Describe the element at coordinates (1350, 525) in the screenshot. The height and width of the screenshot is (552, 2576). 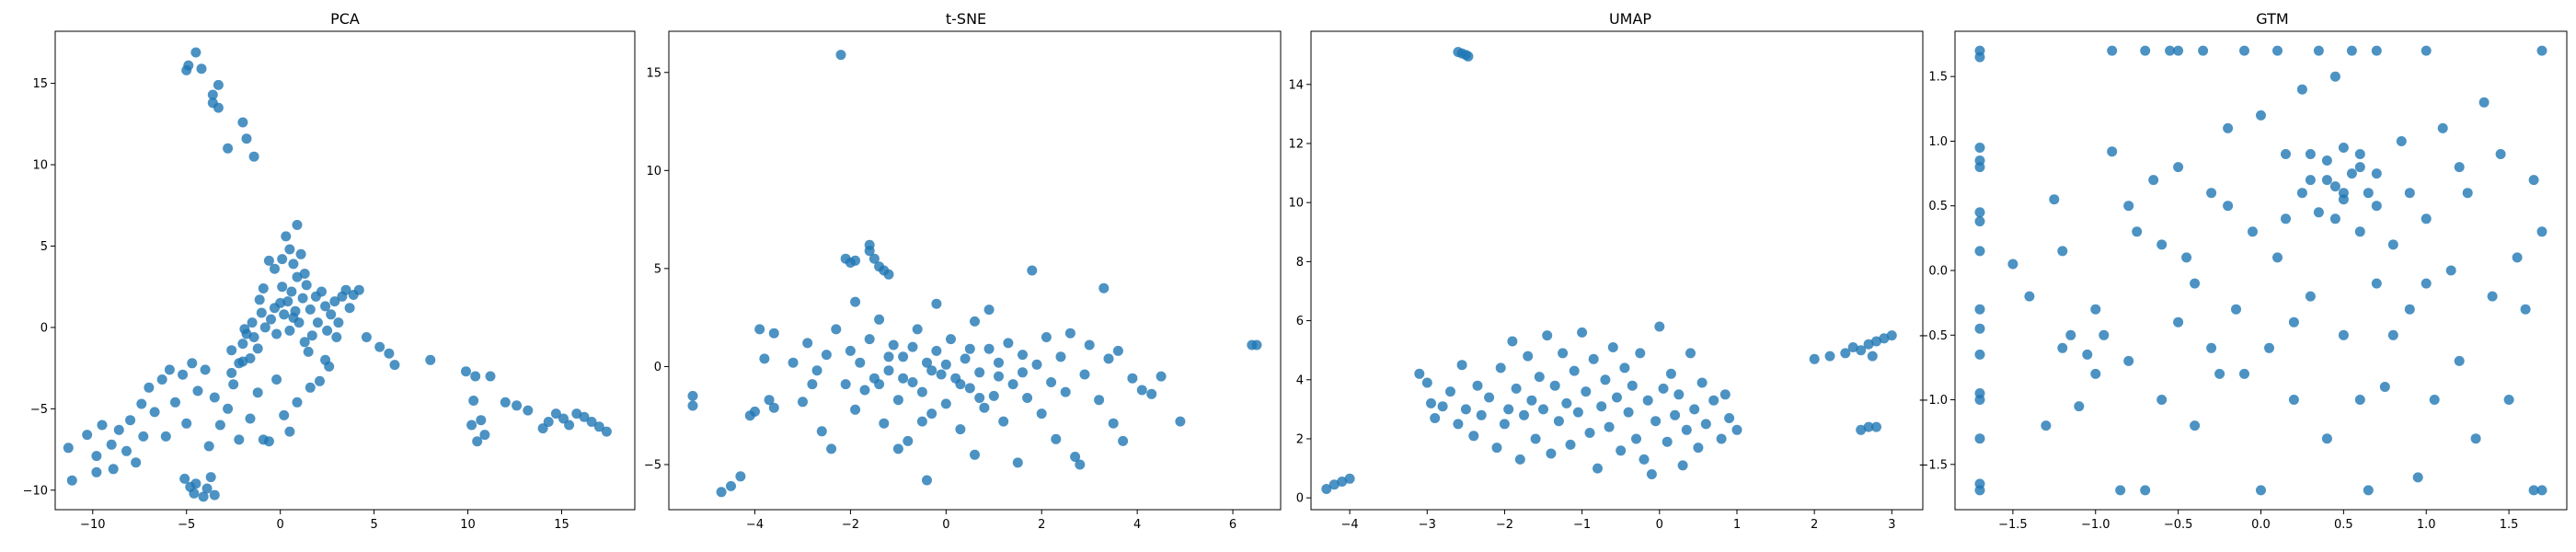
I see `x-tick-label-umap-0: −4` at that location.